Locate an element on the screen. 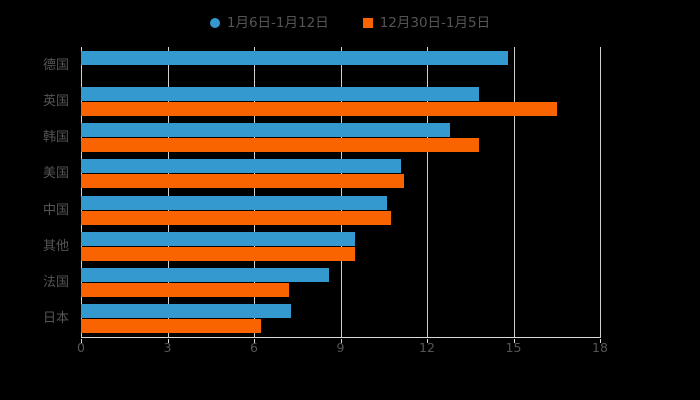 The height and width of the screenshot is (400, 700). legend-label-series-1: 1月6日-1月12日 is located at coordinates (277, 23).